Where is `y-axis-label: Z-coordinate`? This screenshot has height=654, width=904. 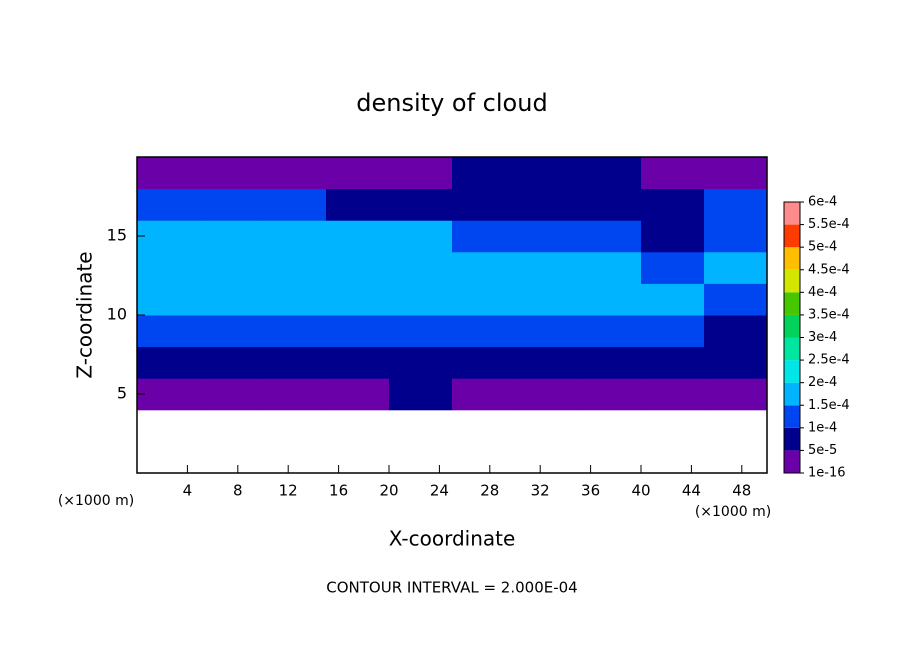 y-axis-label: Z-coordinate is located at coordinates (85, 314).